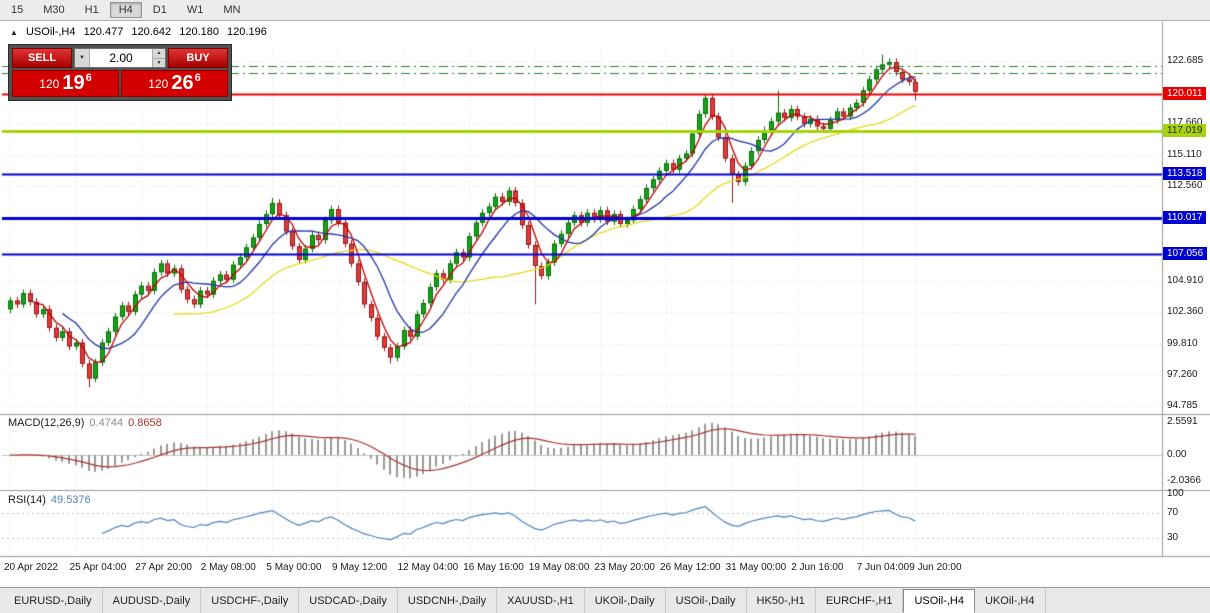 The height and width of the screenshot is (613, 1210). Describe the element at coordinates (17, 10) in the screenshot. I see `timeframe-button-15: 15` at that location.